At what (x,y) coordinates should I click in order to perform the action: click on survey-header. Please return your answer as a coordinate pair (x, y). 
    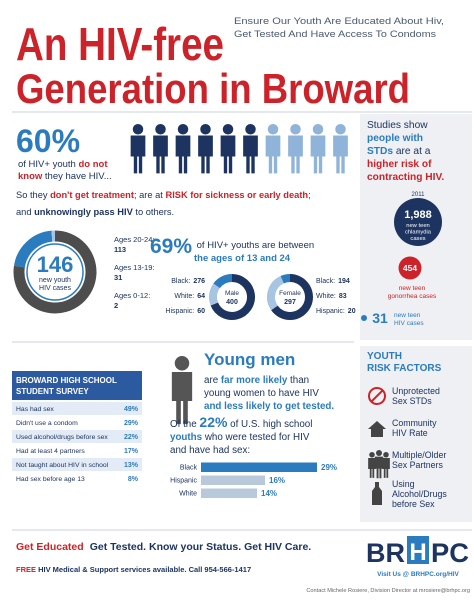
    Looking at the image, I should click on (77, 385).